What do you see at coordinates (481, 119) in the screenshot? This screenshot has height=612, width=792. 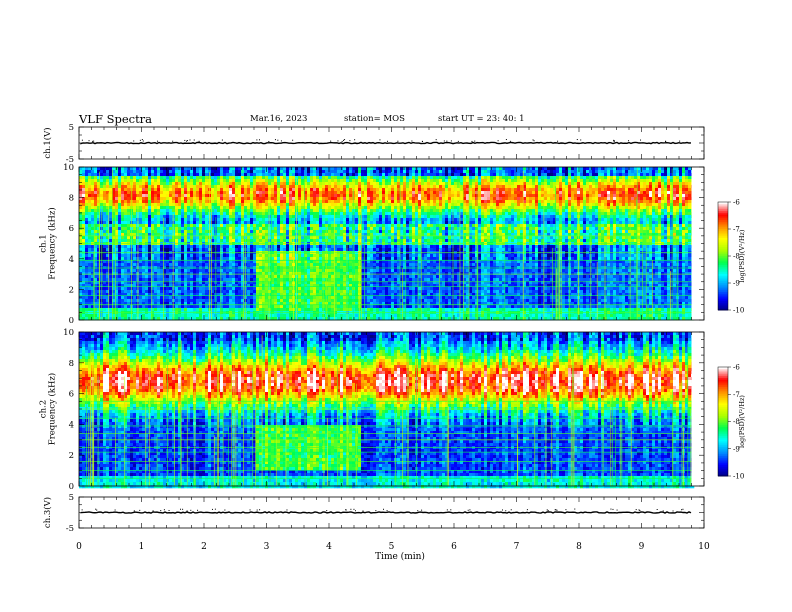 I see `start-ut-label: start UT = 23: 40: 1` at bounding box center [481, 119].